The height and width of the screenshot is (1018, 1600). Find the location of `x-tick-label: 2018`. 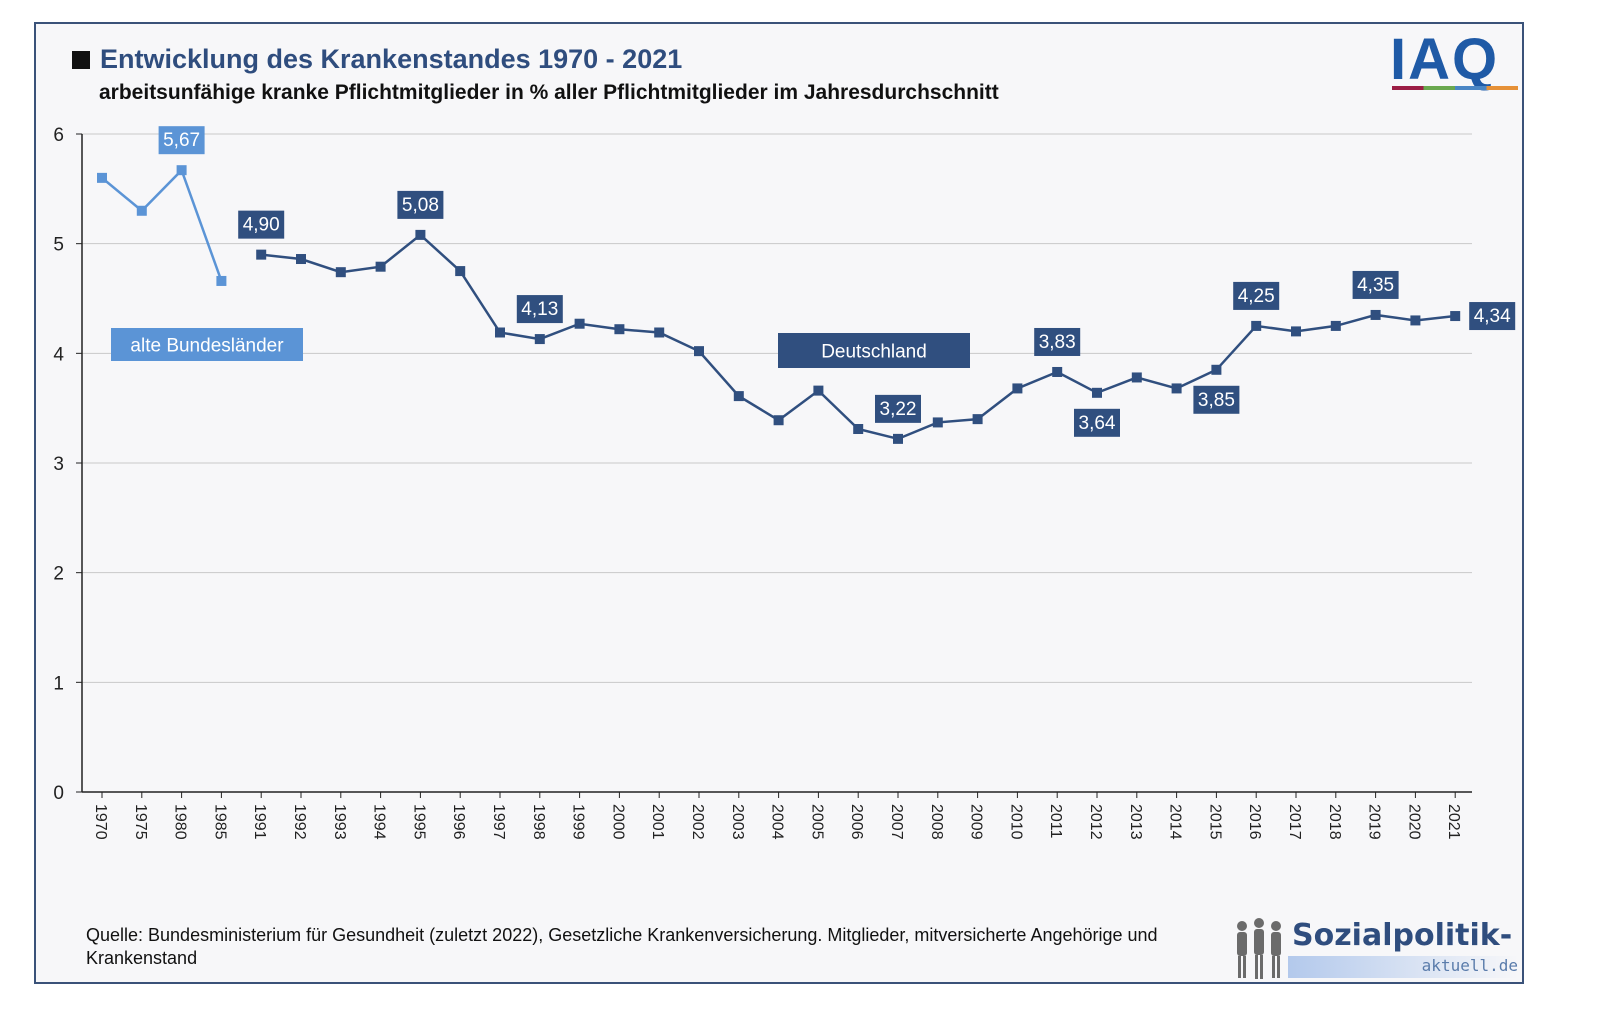

x-tick-label: 2018 is located at coordinates (1334, 822).